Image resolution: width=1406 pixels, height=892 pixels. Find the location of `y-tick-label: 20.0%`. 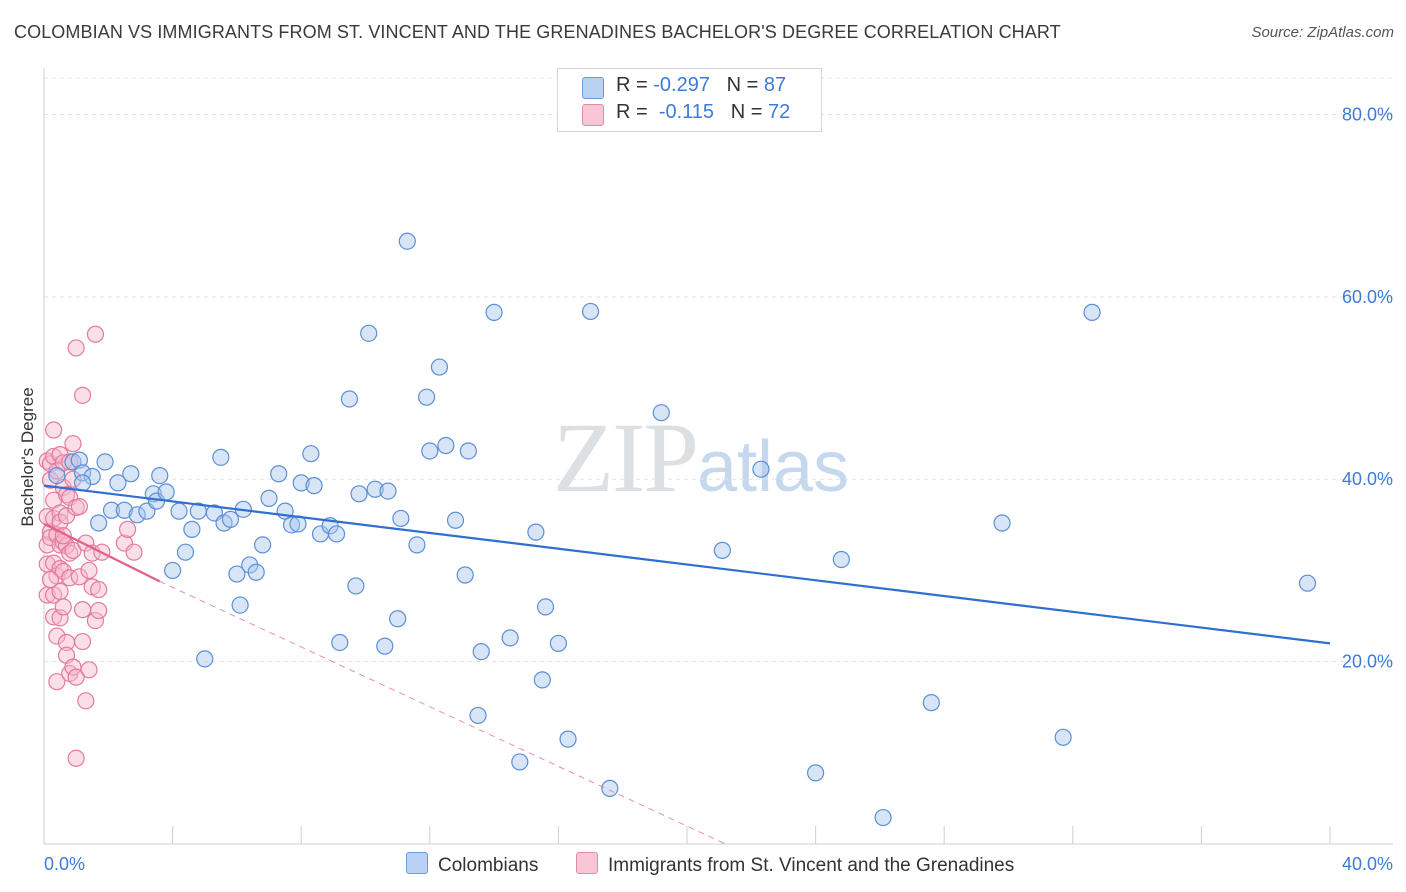

y-tick-label: 20.0% is located at coordinates (1367, 662).